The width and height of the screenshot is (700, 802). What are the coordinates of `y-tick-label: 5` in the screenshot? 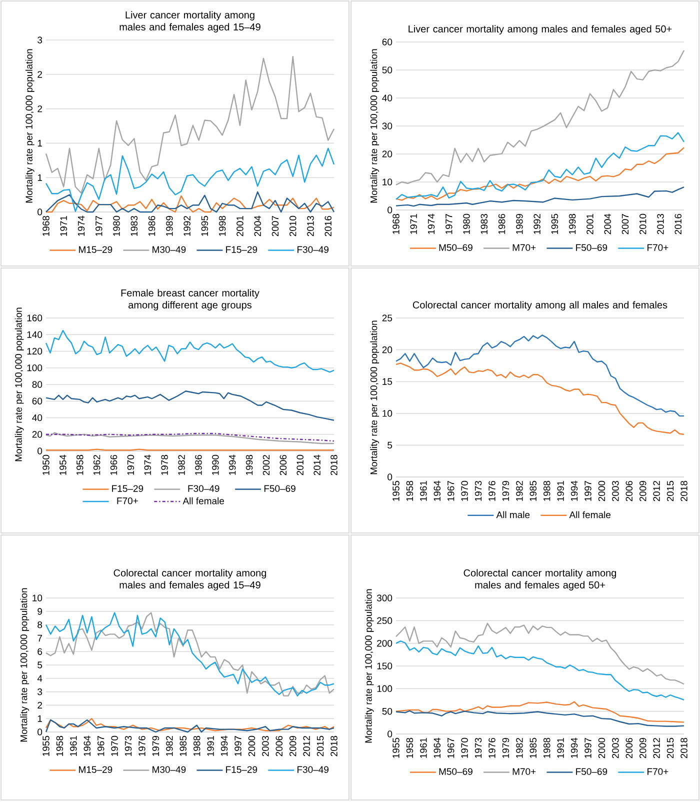 It's located at (40, 665).